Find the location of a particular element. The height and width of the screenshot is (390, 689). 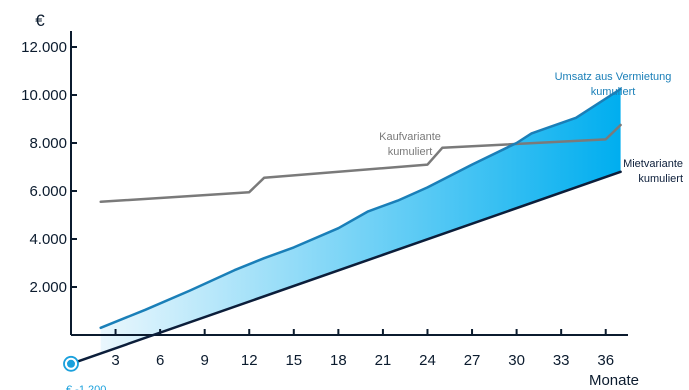

start-marker-dot is located at coordinates (71, 363).